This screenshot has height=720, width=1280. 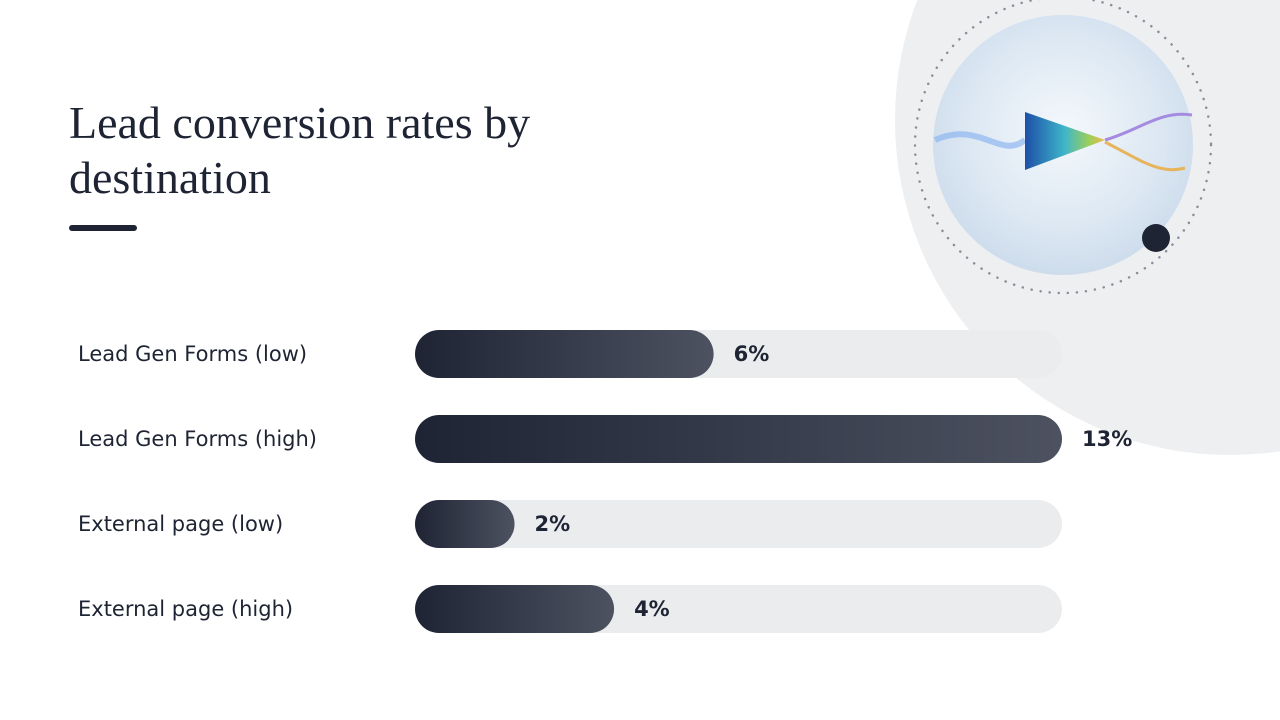 What do you see at coordinates (1065, 141) in the screenshot?
I see `funnel` at bounding box center [1065, 141].